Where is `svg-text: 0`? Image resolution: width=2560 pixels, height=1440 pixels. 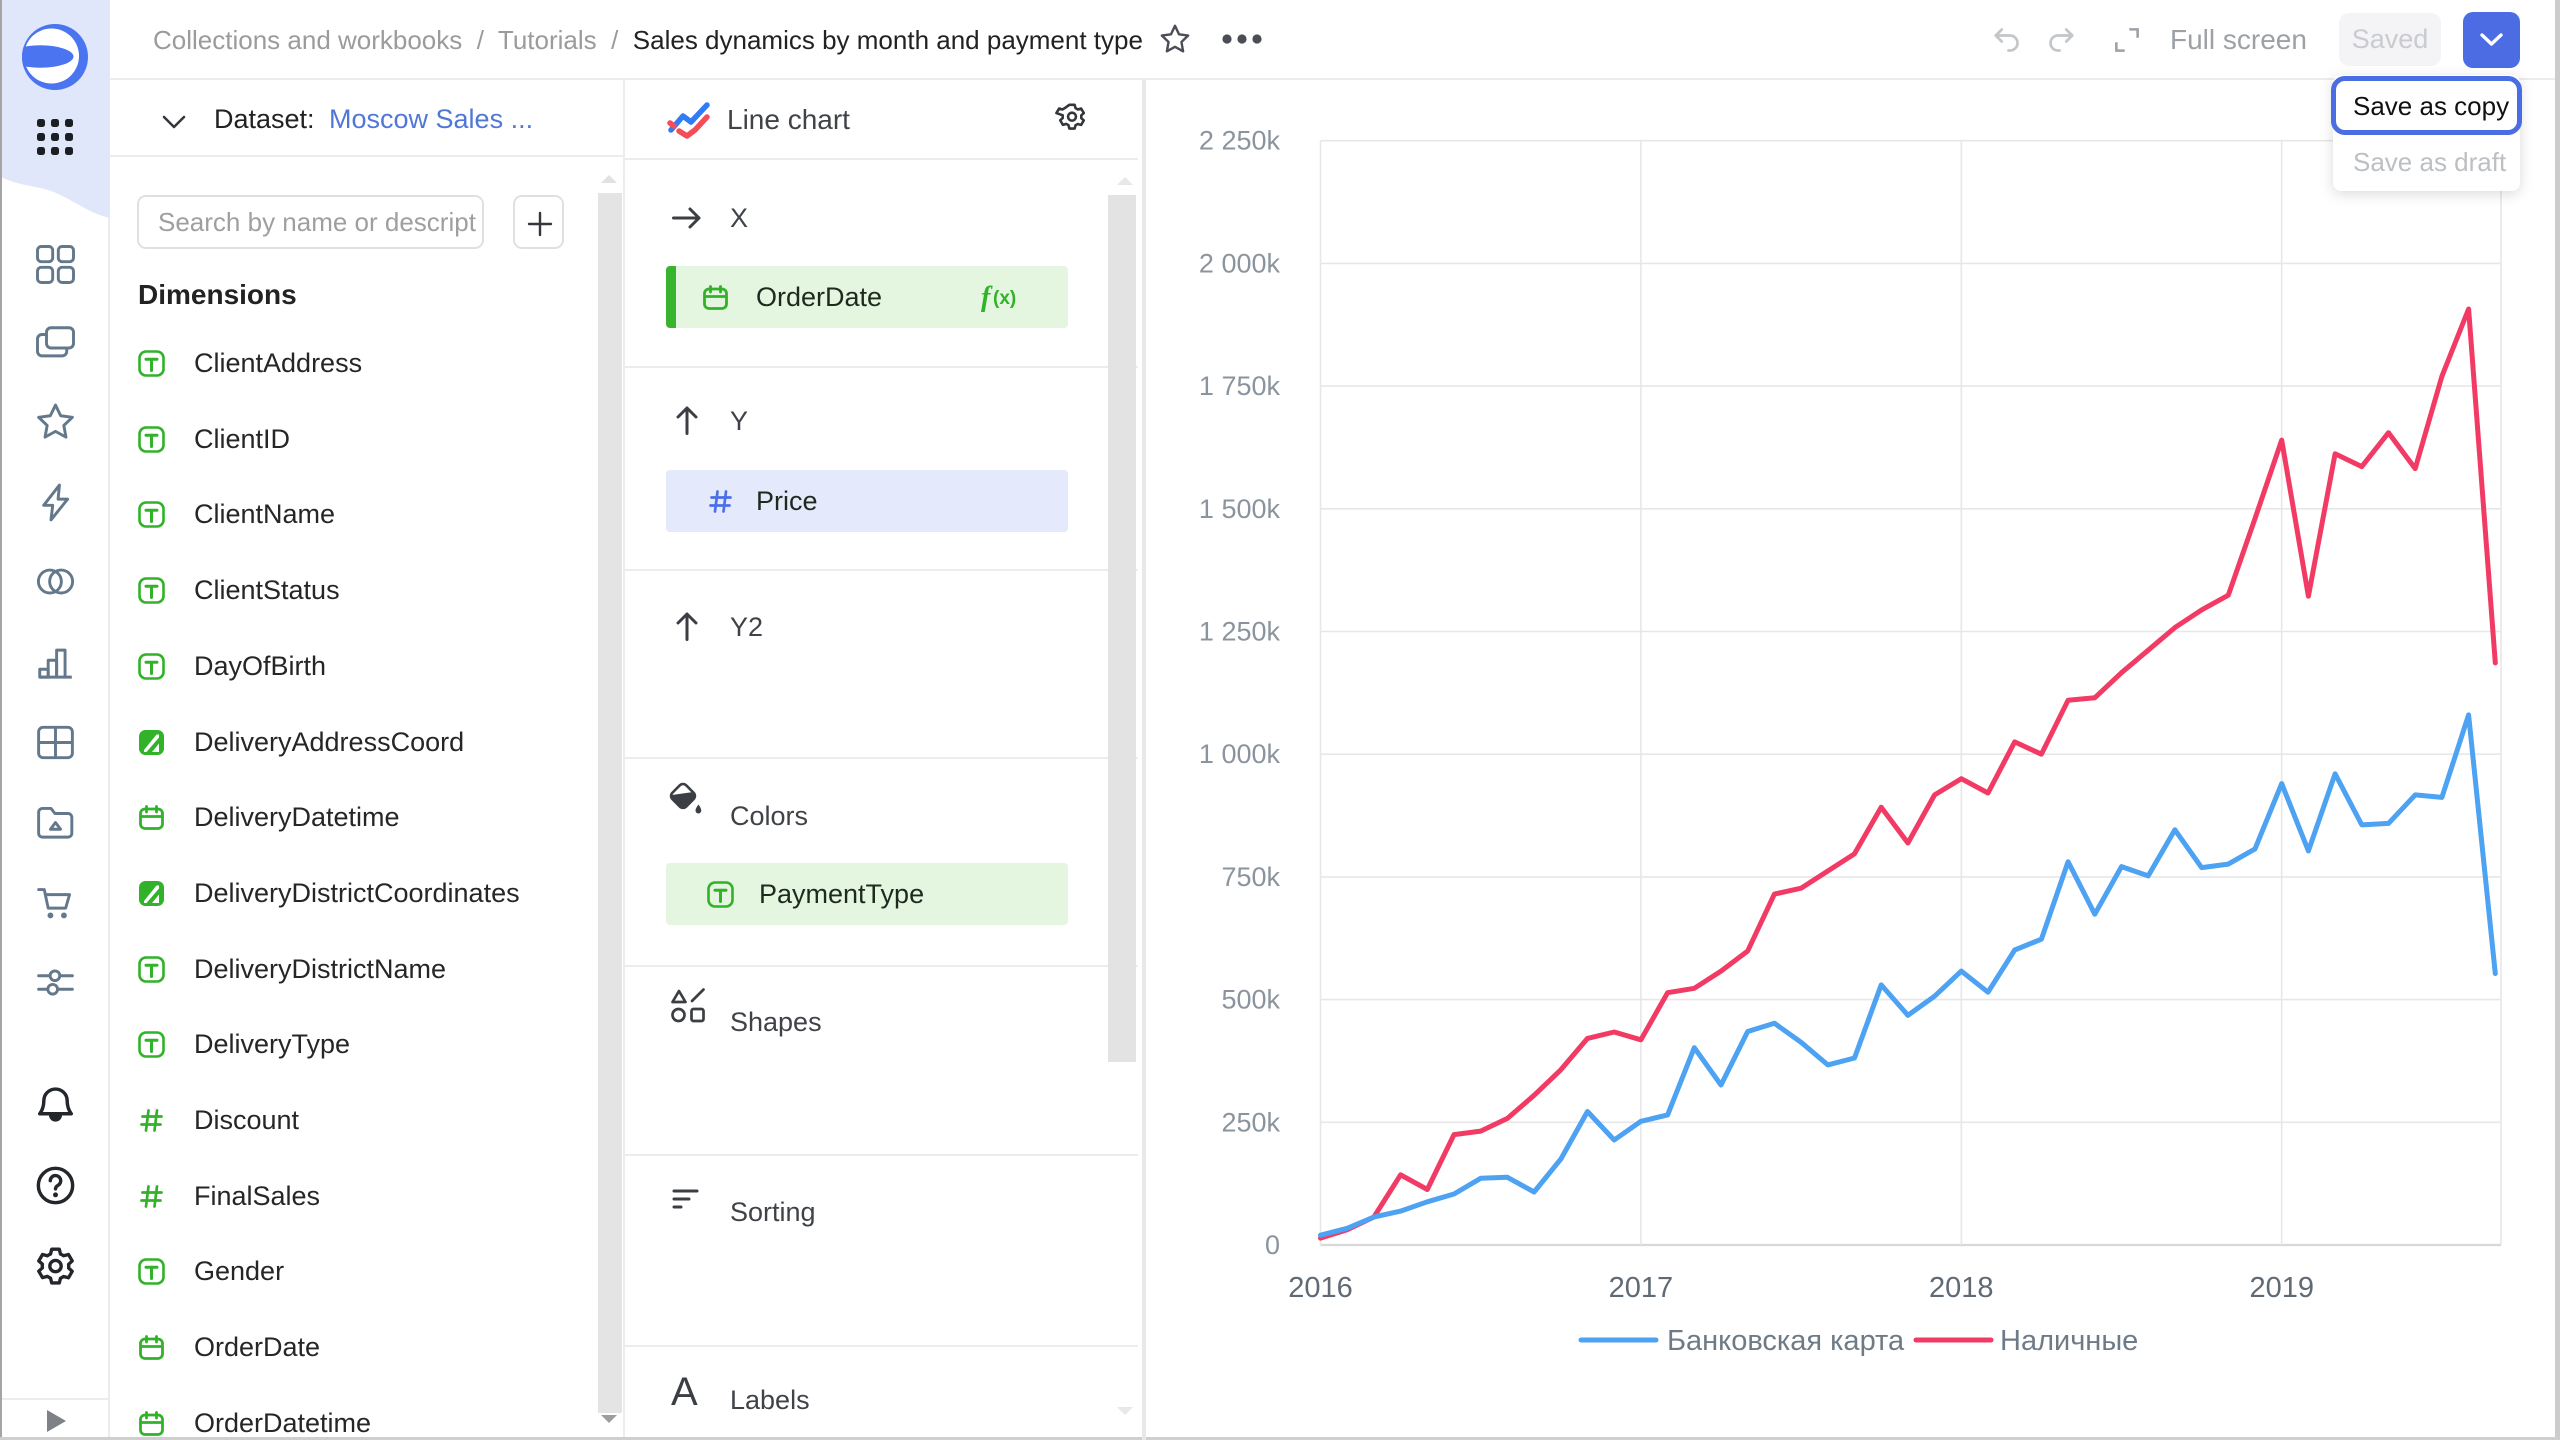
svg-text: 0 is located at coordinates (1272, 1245).